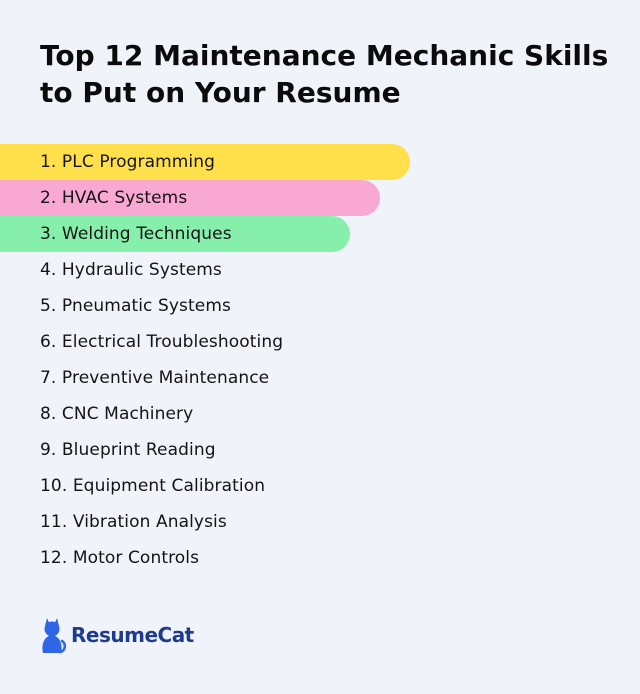  Describe the element at coordinates (162, 342) in the screenshot. I see `skill-label: 6. Electrical Troubleshooting` at that location.